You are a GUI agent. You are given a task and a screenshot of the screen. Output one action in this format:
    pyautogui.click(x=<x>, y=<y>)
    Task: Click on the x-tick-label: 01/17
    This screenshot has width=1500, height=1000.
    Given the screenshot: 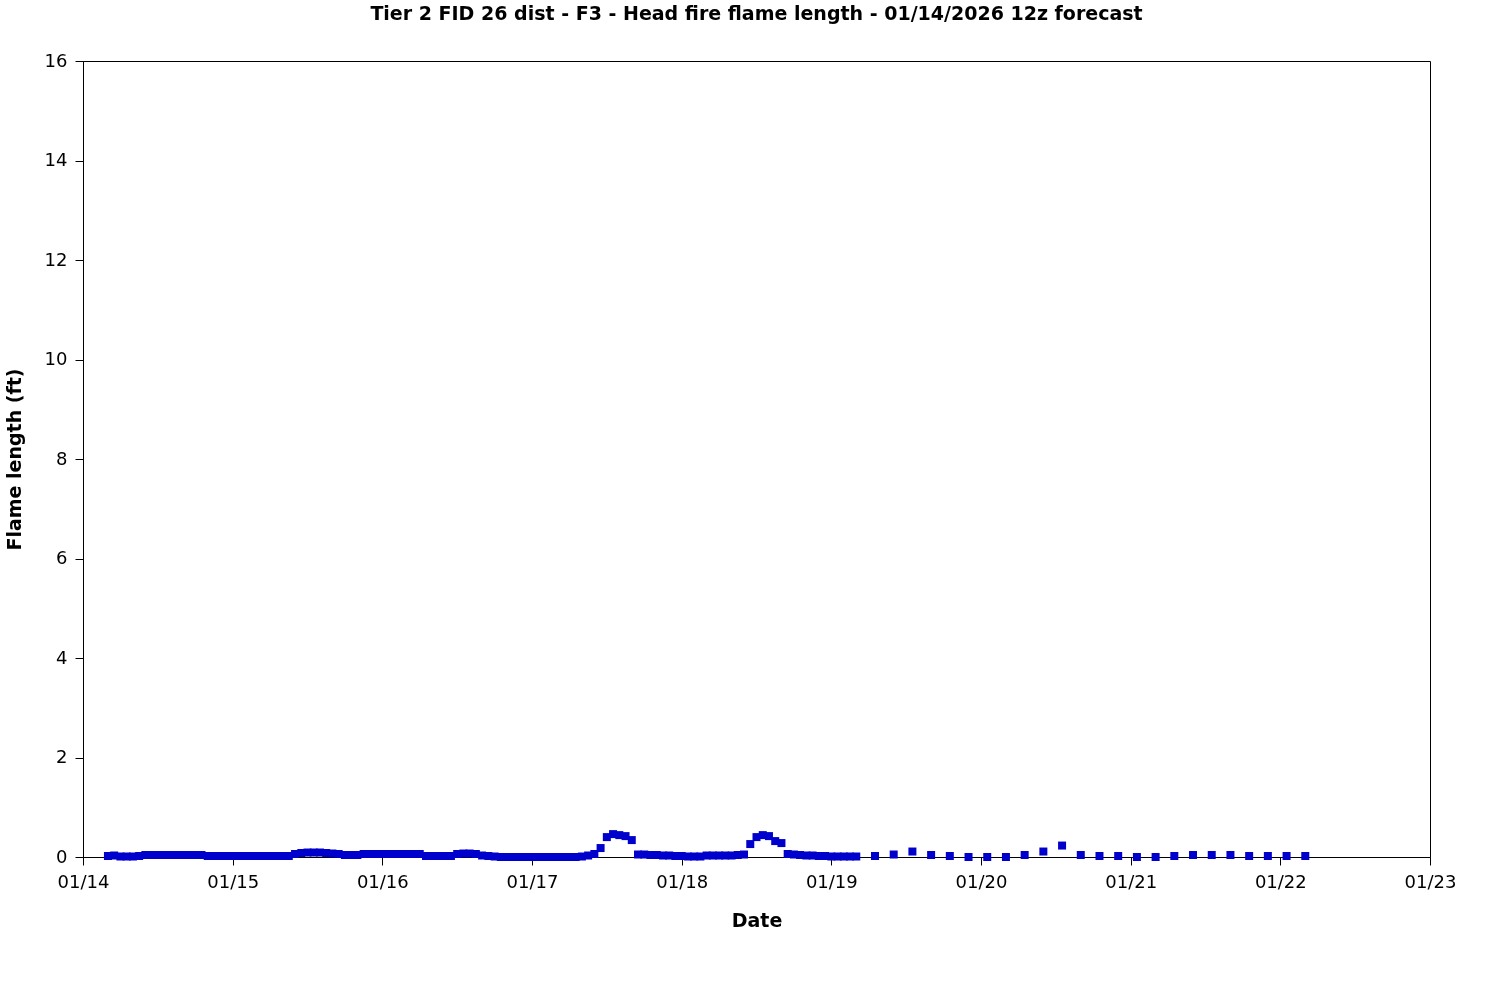 What is the action you would take?
    pyautogui.click(x=532, y=881)
    